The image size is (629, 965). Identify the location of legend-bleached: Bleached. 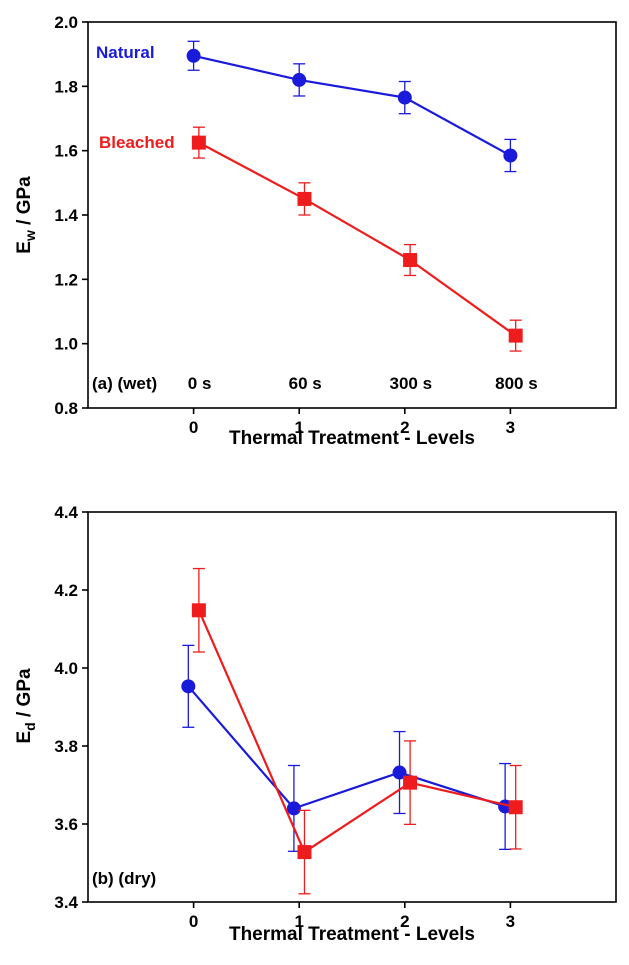
(137, 142).